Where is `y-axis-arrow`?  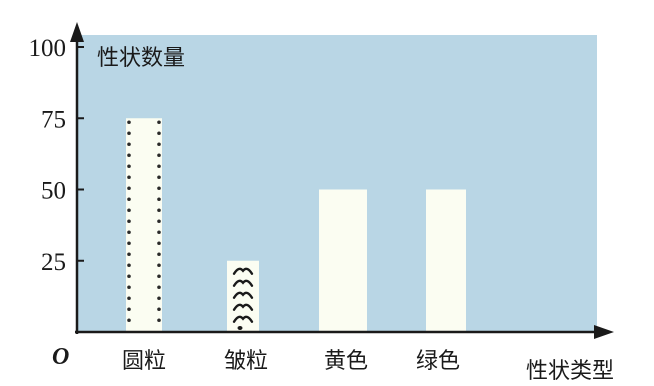
y-axis-arrow is located at coordinates (77, 32).